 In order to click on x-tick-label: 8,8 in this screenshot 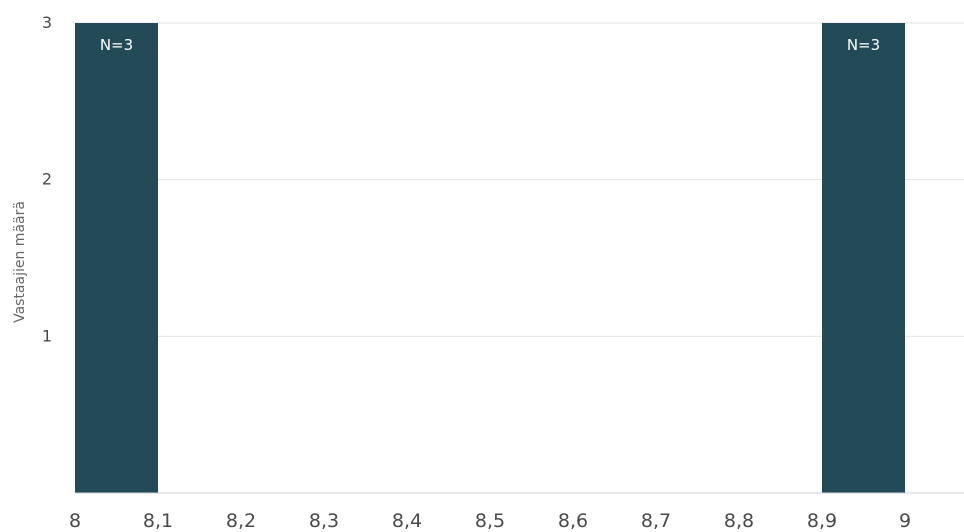, I will do `click(739, 521)`.